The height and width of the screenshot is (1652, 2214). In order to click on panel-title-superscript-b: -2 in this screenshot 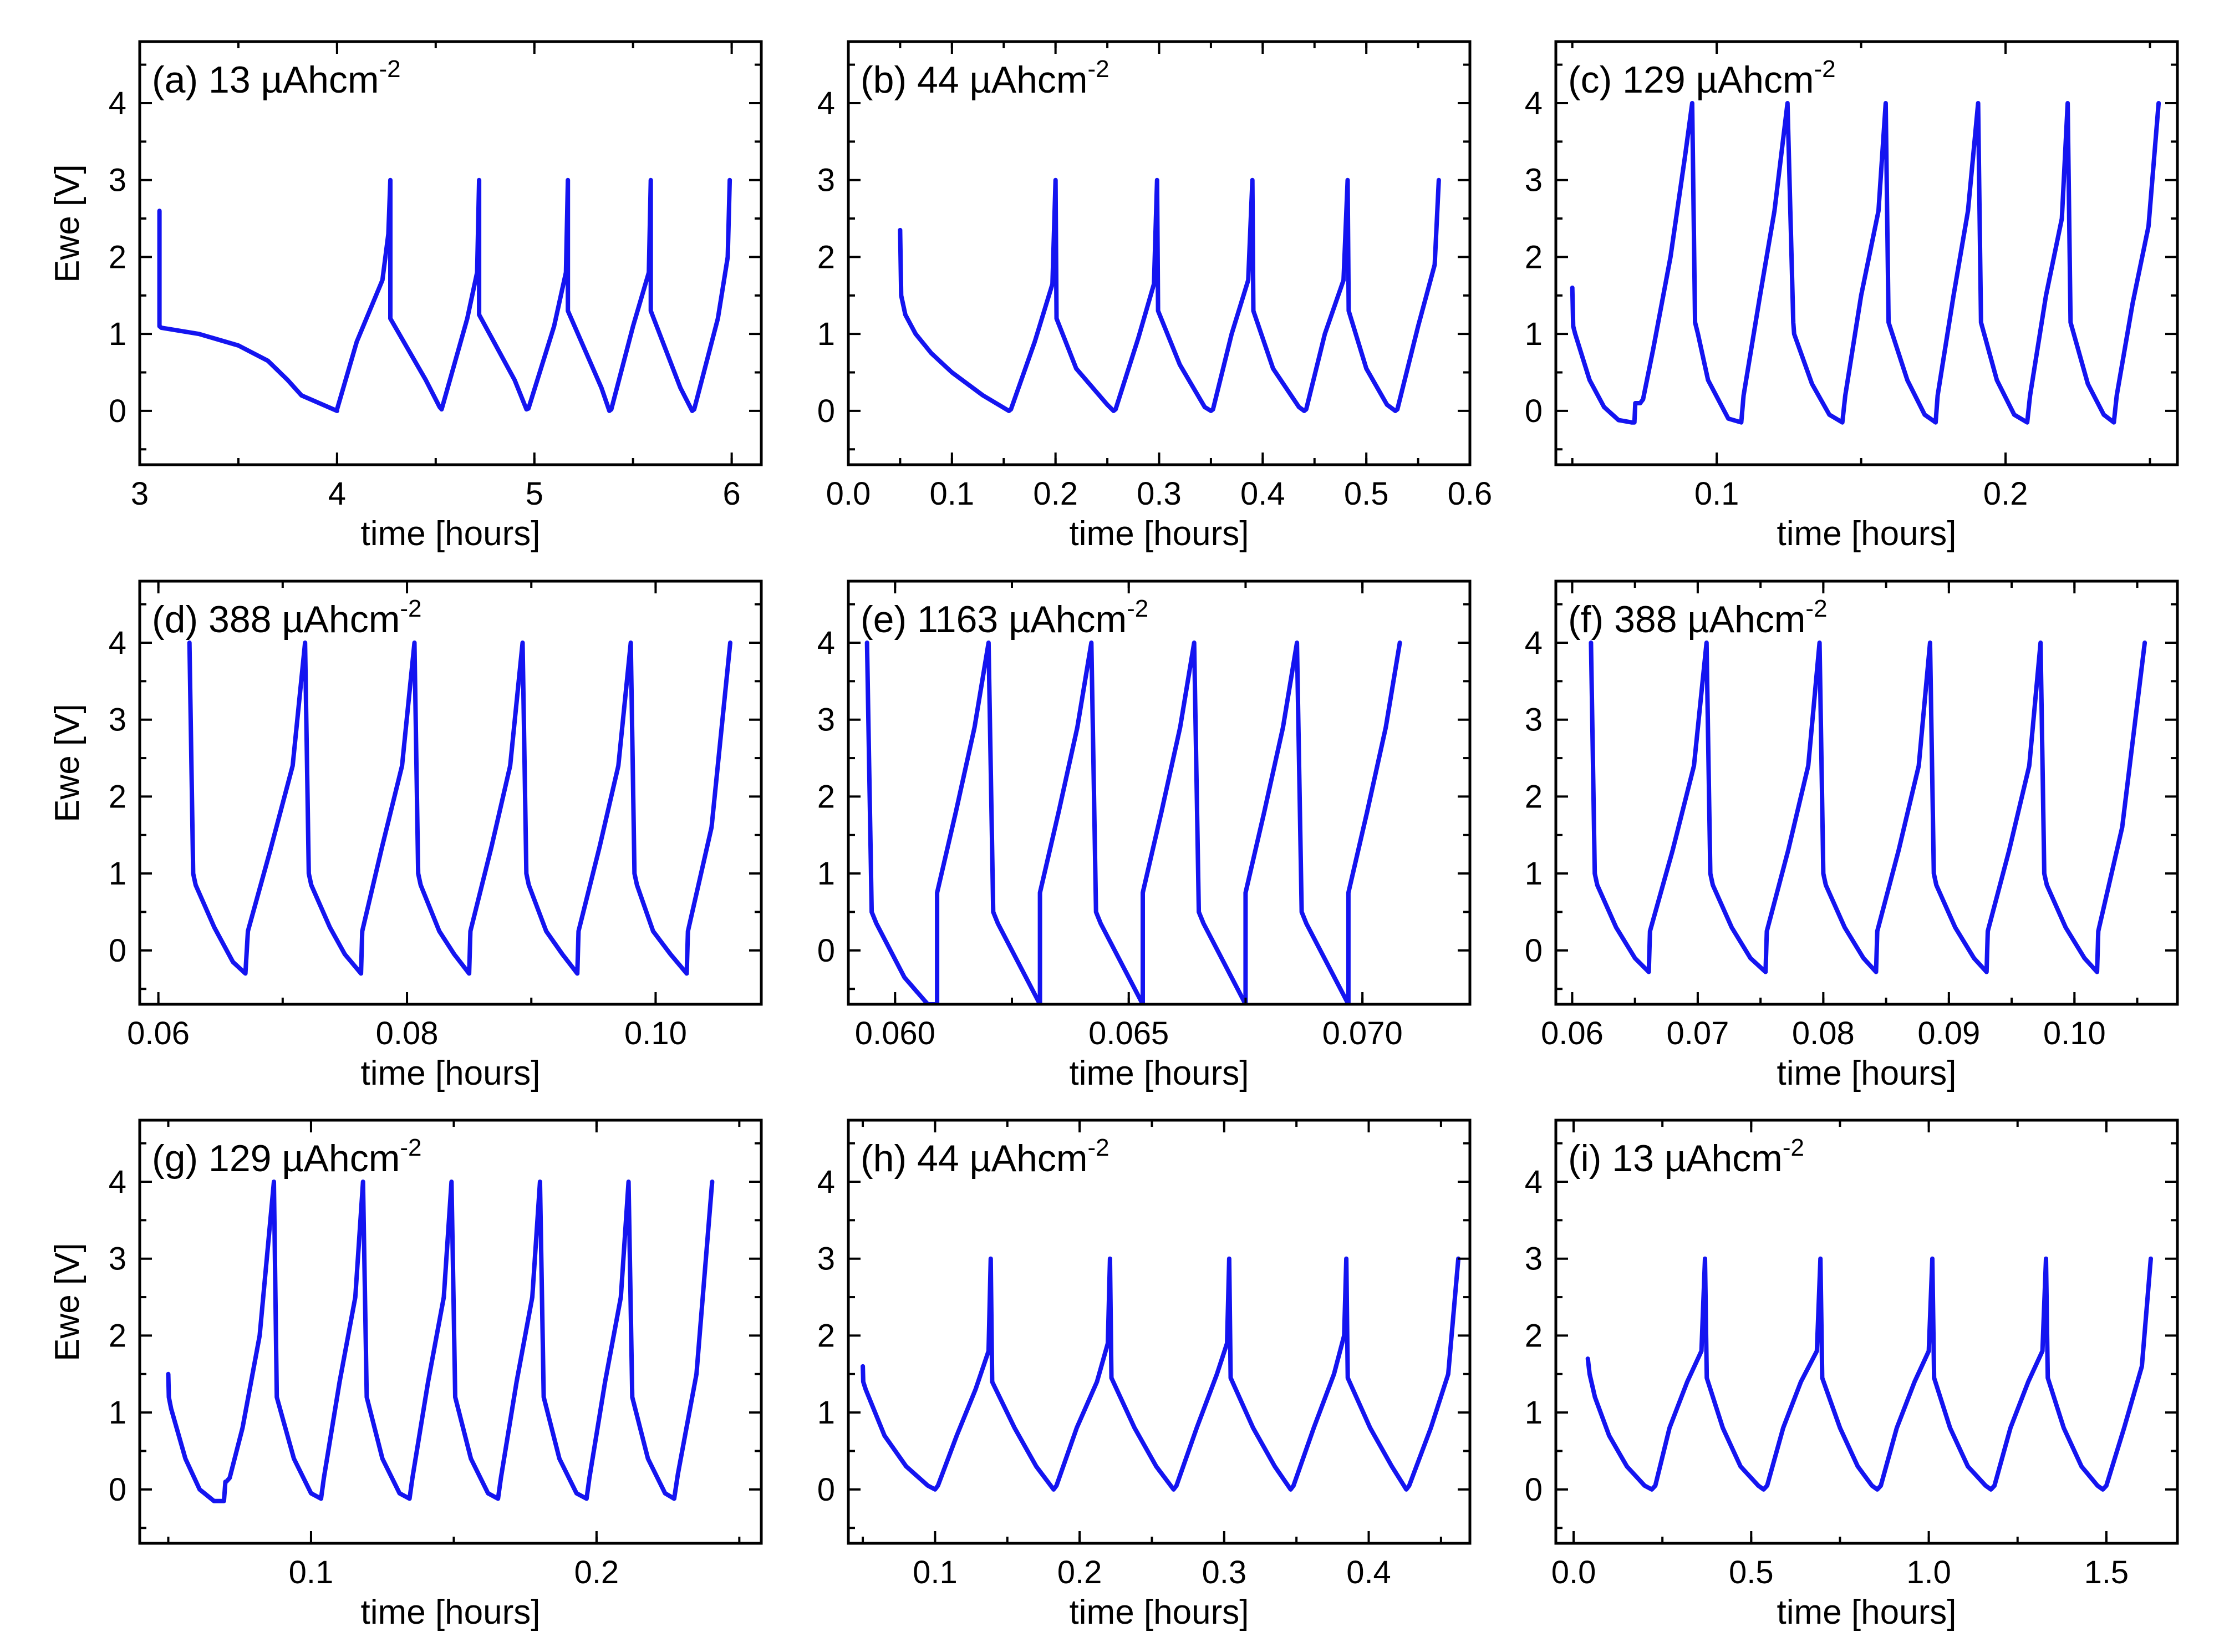, I will do `click(1098, 69)`.